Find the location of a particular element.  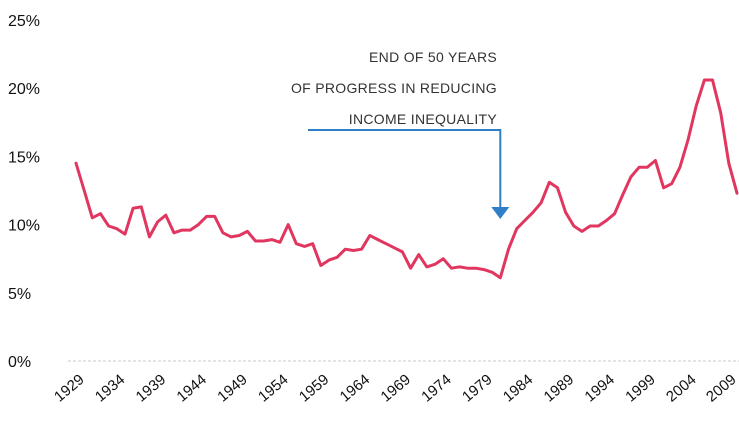

annotation-arrow-shaft is located at coordinates (405, 168).